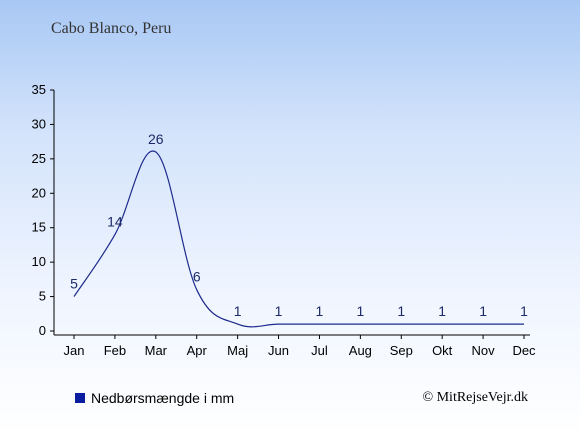  What do you see at coordinates (74, 350) in the screenshot?
I see `x-tick-label: Jan` at bounding box center [74, 350].